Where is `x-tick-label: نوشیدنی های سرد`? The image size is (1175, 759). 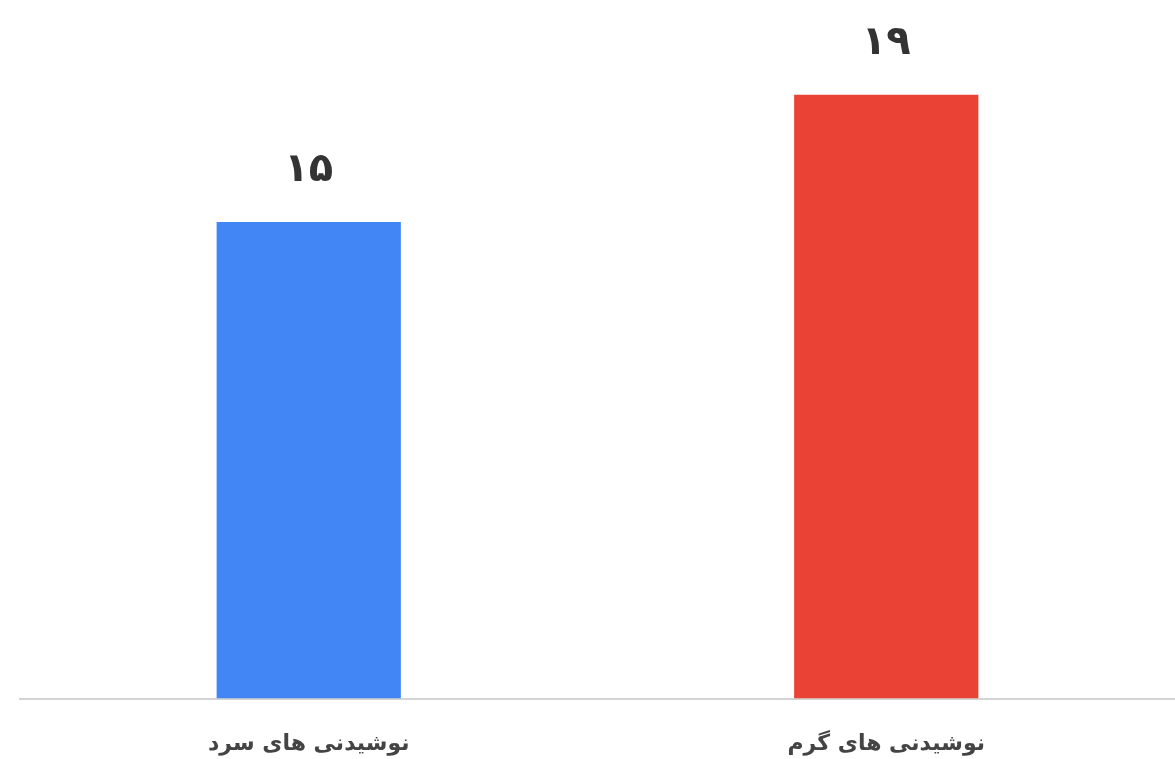 x-tick-label: نوشیدنی های سرد is located at coordinates (308, 742).